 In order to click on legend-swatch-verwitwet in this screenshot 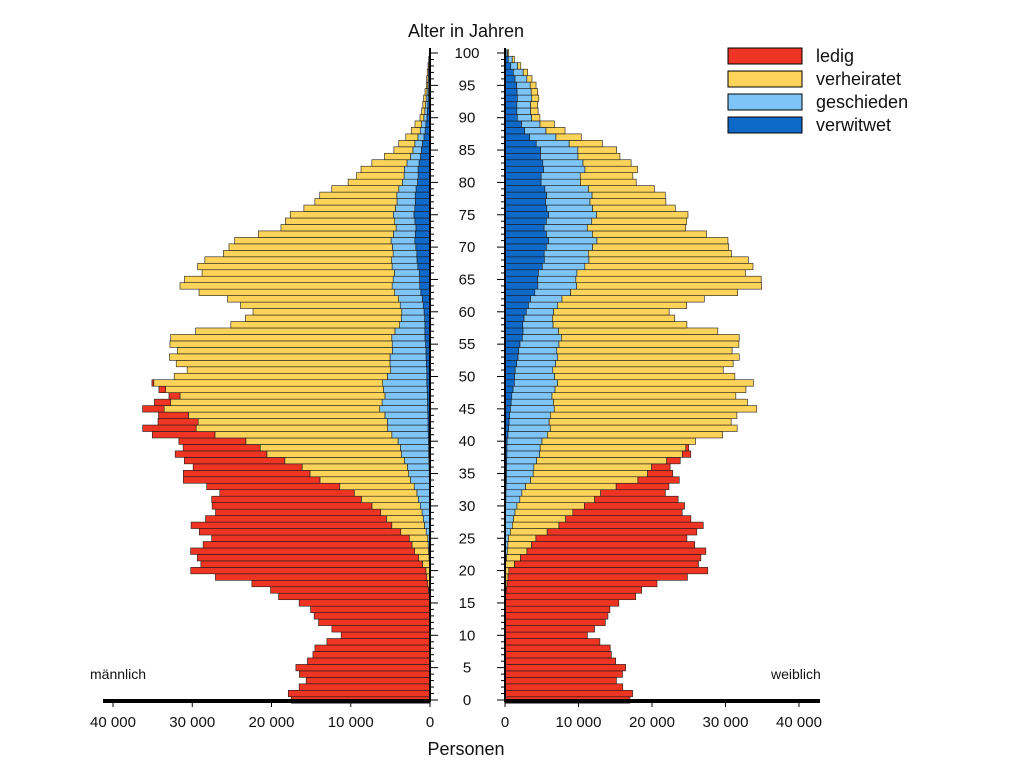, I will do `click(765, 125)`.